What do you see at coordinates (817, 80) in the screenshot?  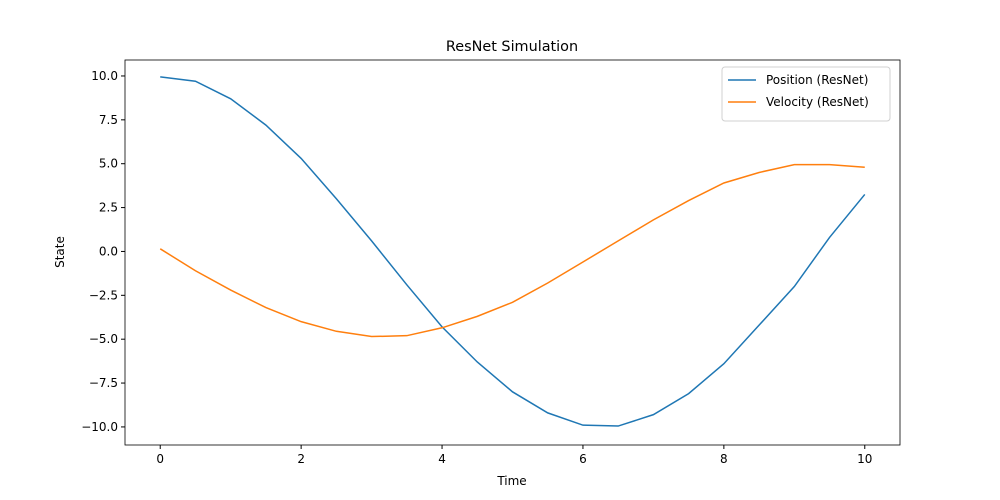 I see `legend-label: Position (ResNet)` at bounding box center [817, 80].